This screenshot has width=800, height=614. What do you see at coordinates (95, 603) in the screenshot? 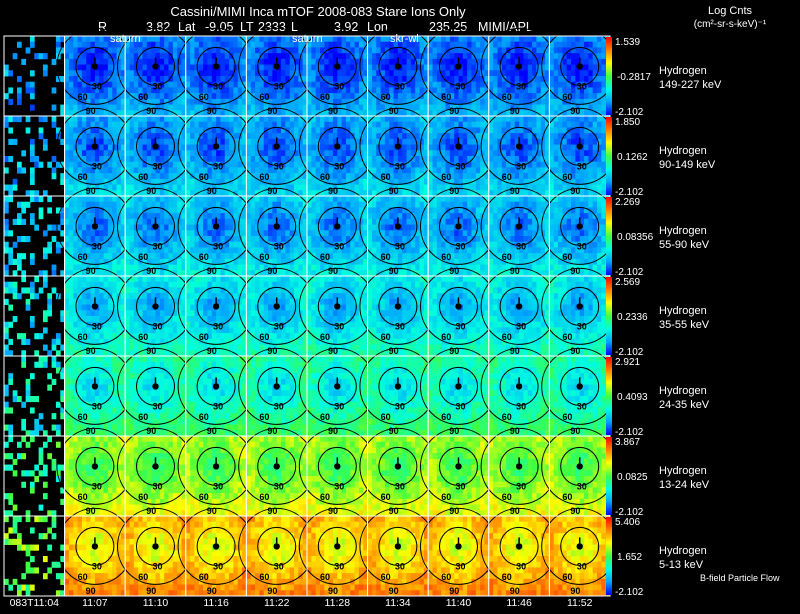
I see `time-label: 11:07` at bounding box center [95, 603].